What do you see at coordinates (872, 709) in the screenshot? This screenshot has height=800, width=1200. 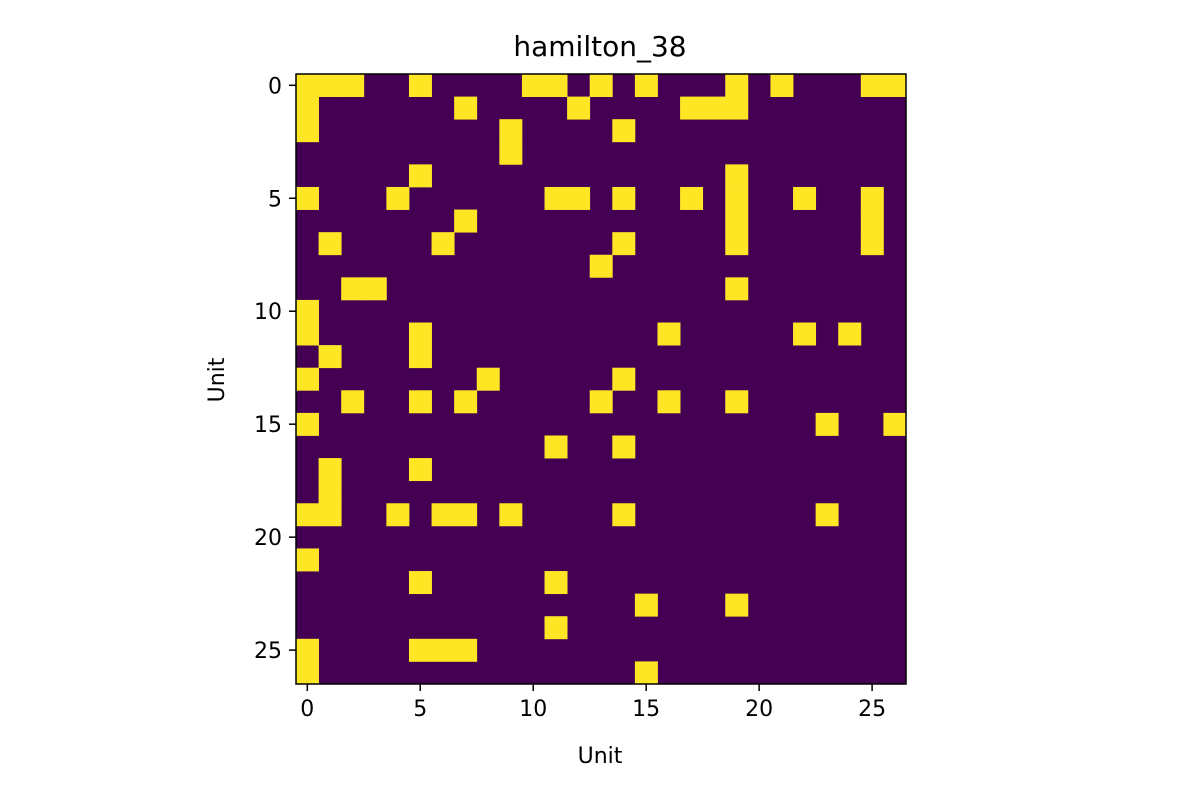 I see `x-tick-label: 25` at bounding box center [872, 709].